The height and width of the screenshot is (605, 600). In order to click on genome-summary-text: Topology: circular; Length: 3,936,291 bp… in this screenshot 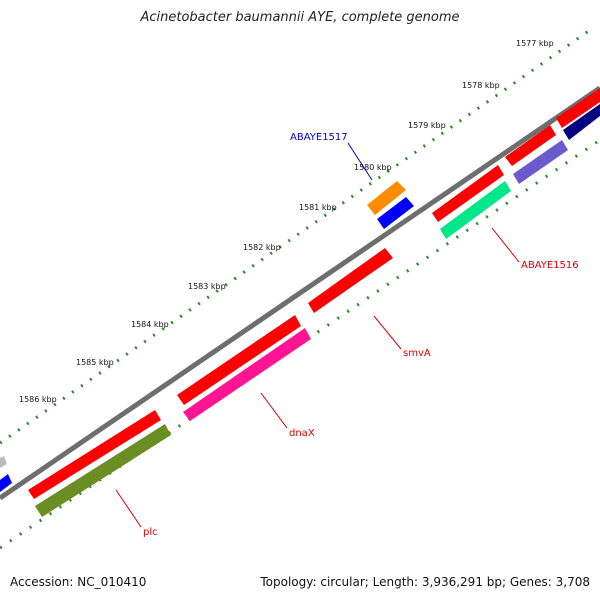, I will do `click(425, 582)`.